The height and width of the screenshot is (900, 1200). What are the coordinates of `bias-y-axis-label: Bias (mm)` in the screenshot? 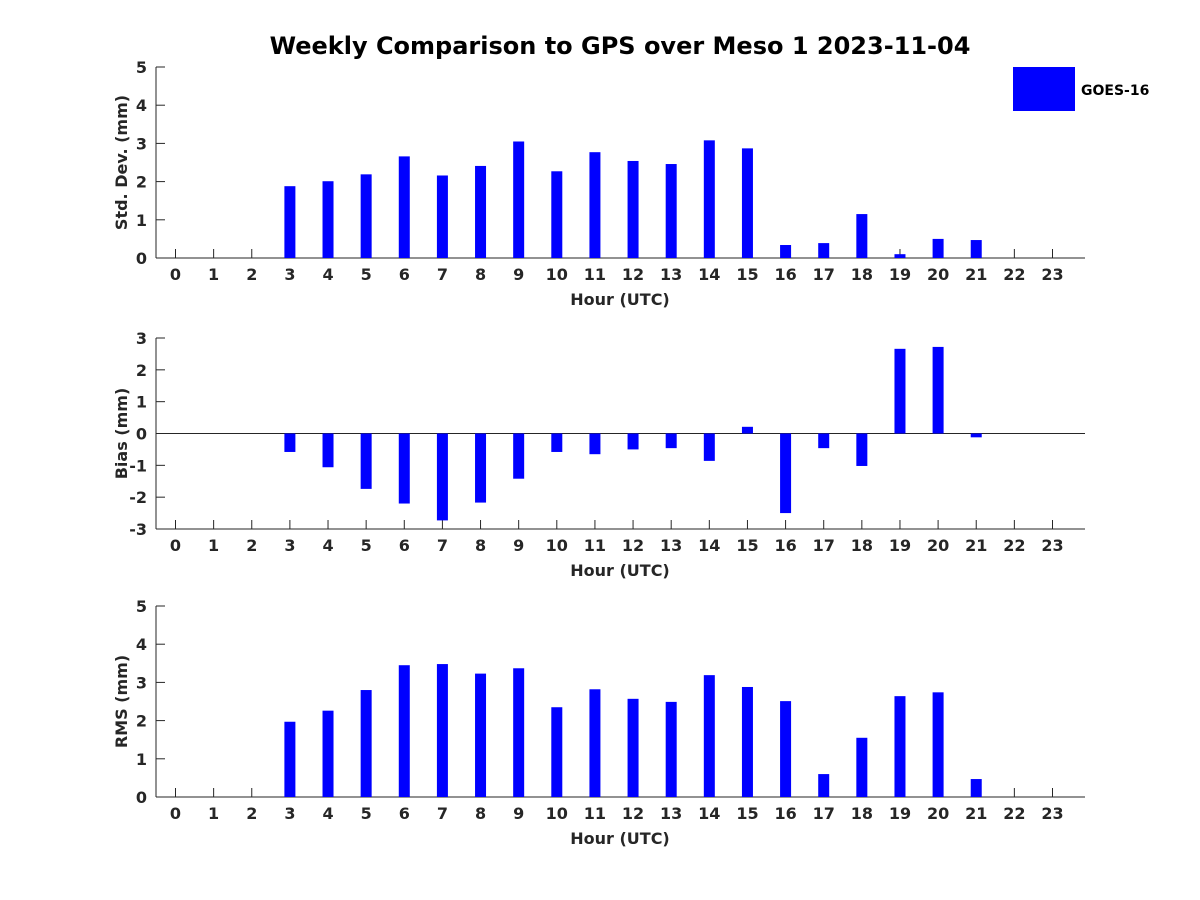 It's located at (121, 434).